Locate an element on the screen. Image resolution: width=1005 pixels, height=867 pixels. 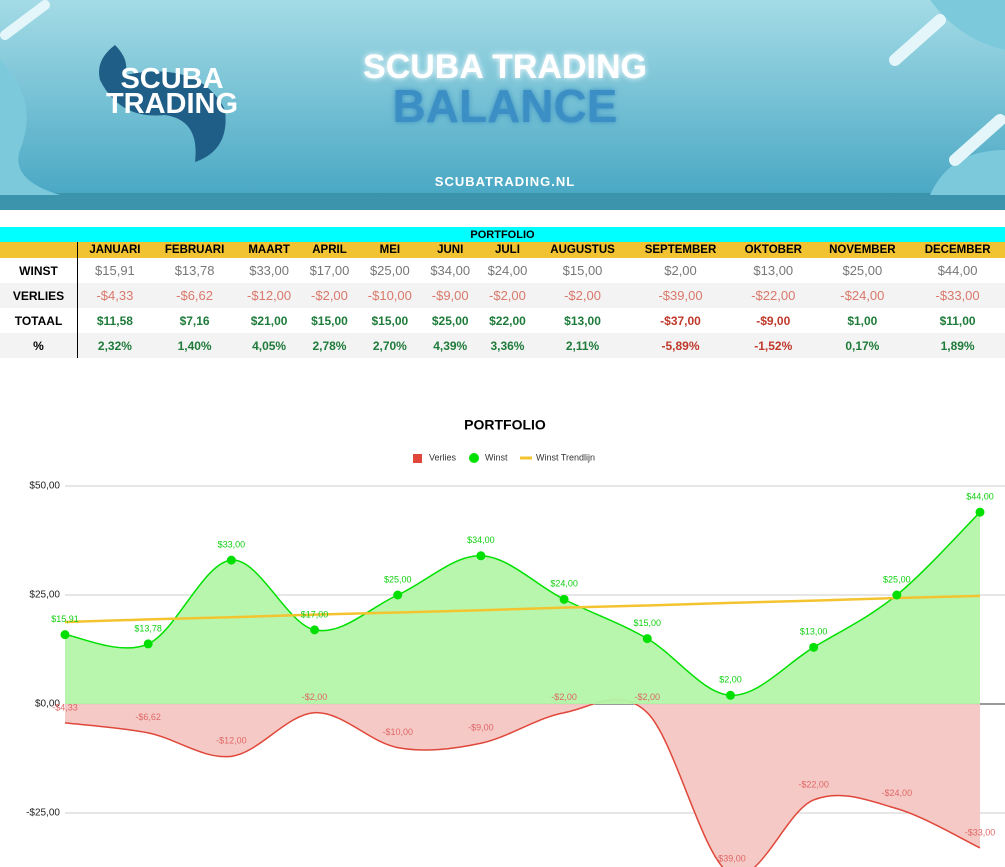
data-label: -$6,62 is located at coordinates (148, 717).